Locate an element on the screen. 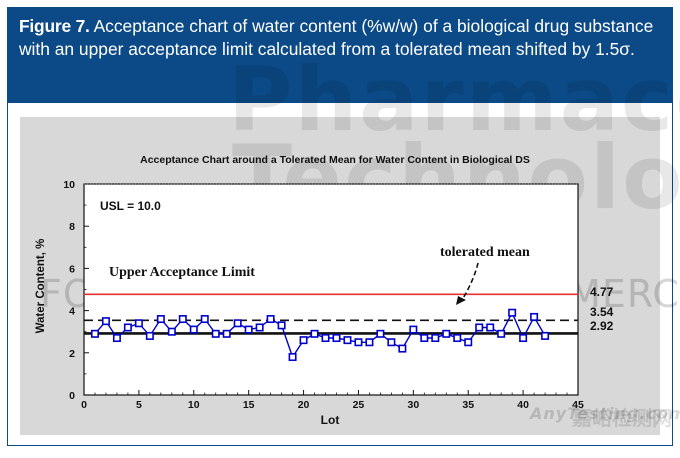  y-tick-label: 10 is located at coordinates (69, 185).